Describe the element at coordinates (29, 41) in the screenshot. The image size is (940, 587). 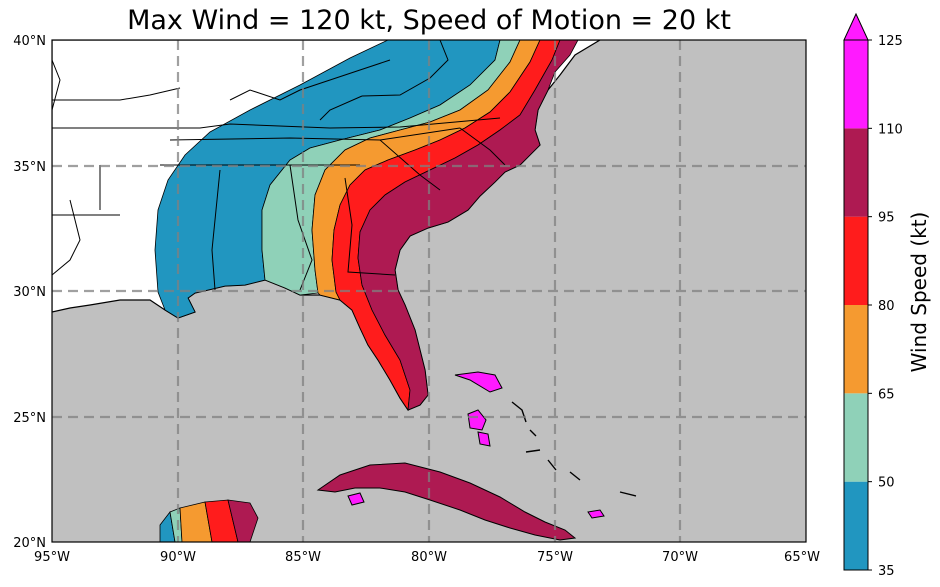
I see `lat-tick-label: 40°N` at that location.